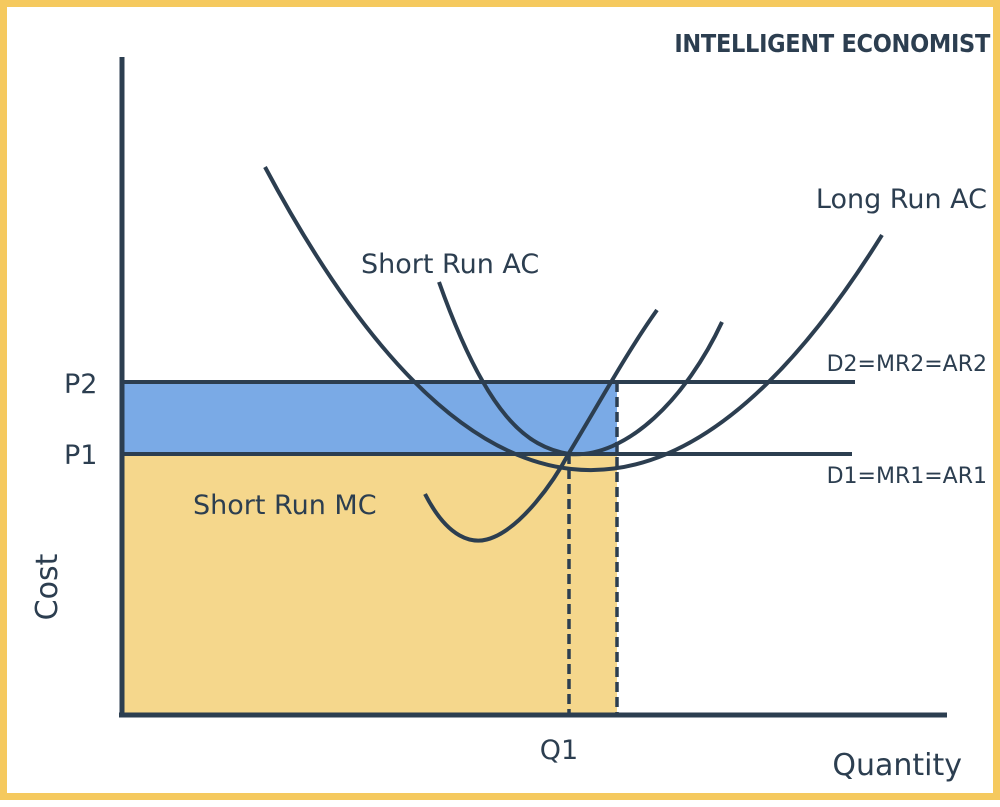 The width and height of the screenshot is (1000, 807). Describe the element at coordinates (80, 384) in the screenshot. I see `p2-tick-label: P2` at that location.